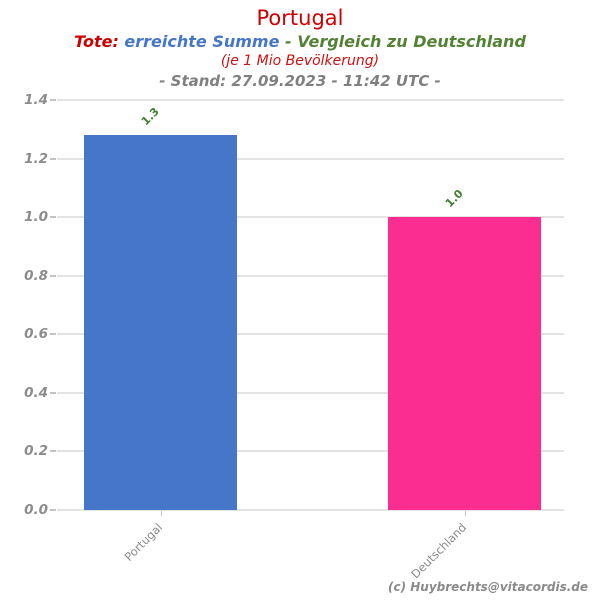 Image resolution: width=600 pixels, height=600 pixels. I want to click on gridline-y-0.4, so click(310, 392).